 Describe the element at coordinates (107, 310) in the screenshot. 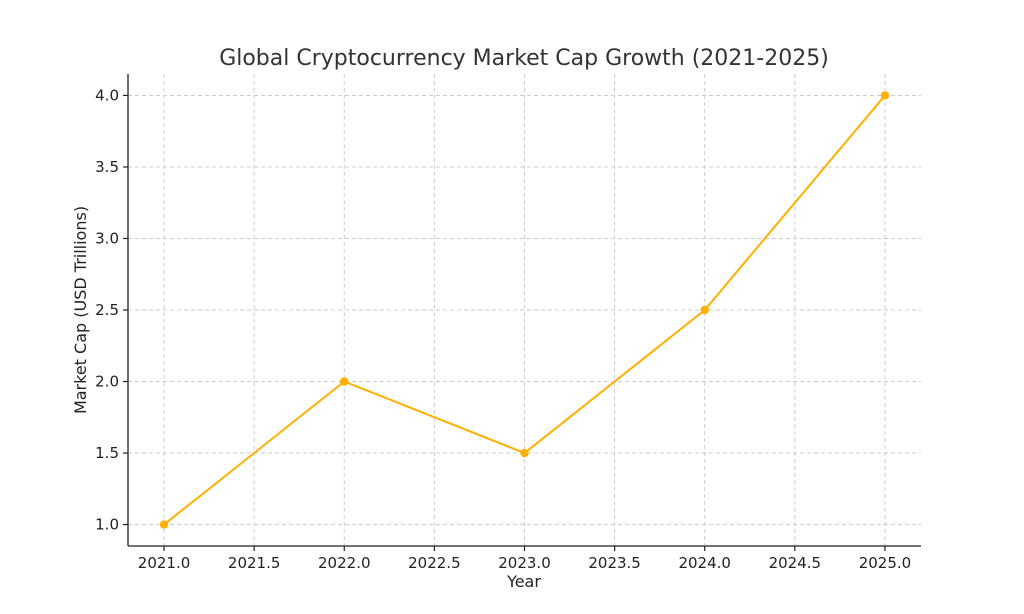

I see `y-tick-label: 2.5` at that location.